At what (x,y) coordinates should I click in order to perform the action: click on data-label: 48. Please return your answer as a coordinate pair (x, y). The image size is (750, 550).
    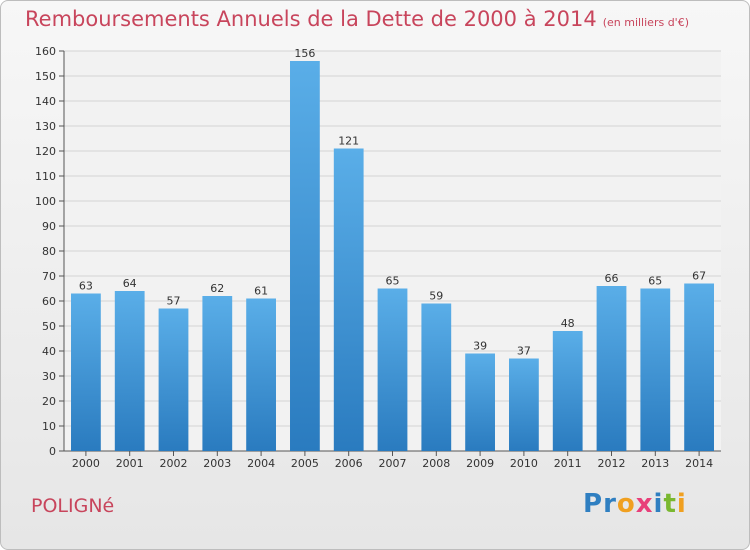
    Looking at the image, I should click on (568, 323).